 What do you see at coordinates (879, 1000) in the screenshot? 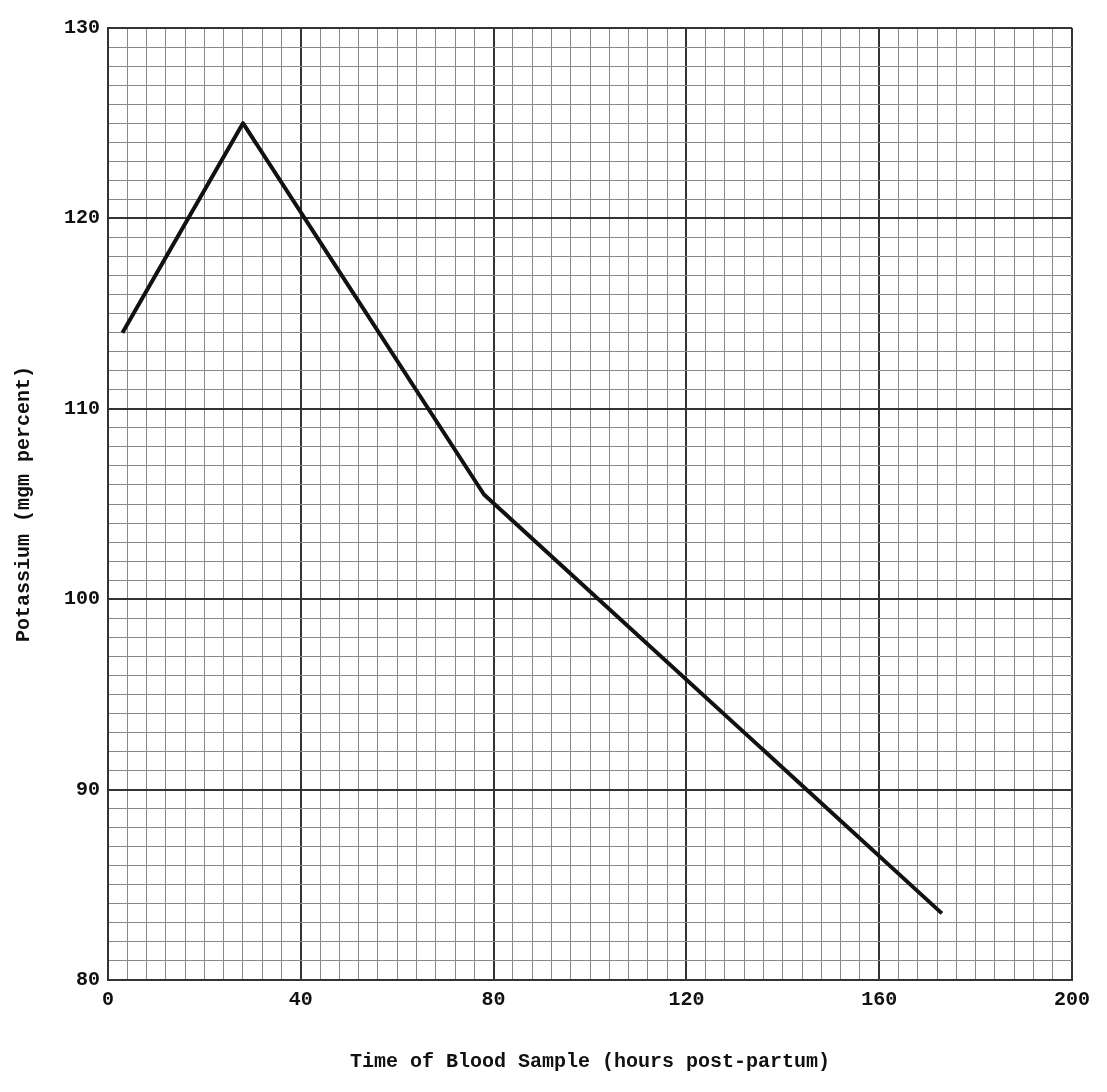
I see `x-tick-label: 160` at bounding box center [879, 1000].